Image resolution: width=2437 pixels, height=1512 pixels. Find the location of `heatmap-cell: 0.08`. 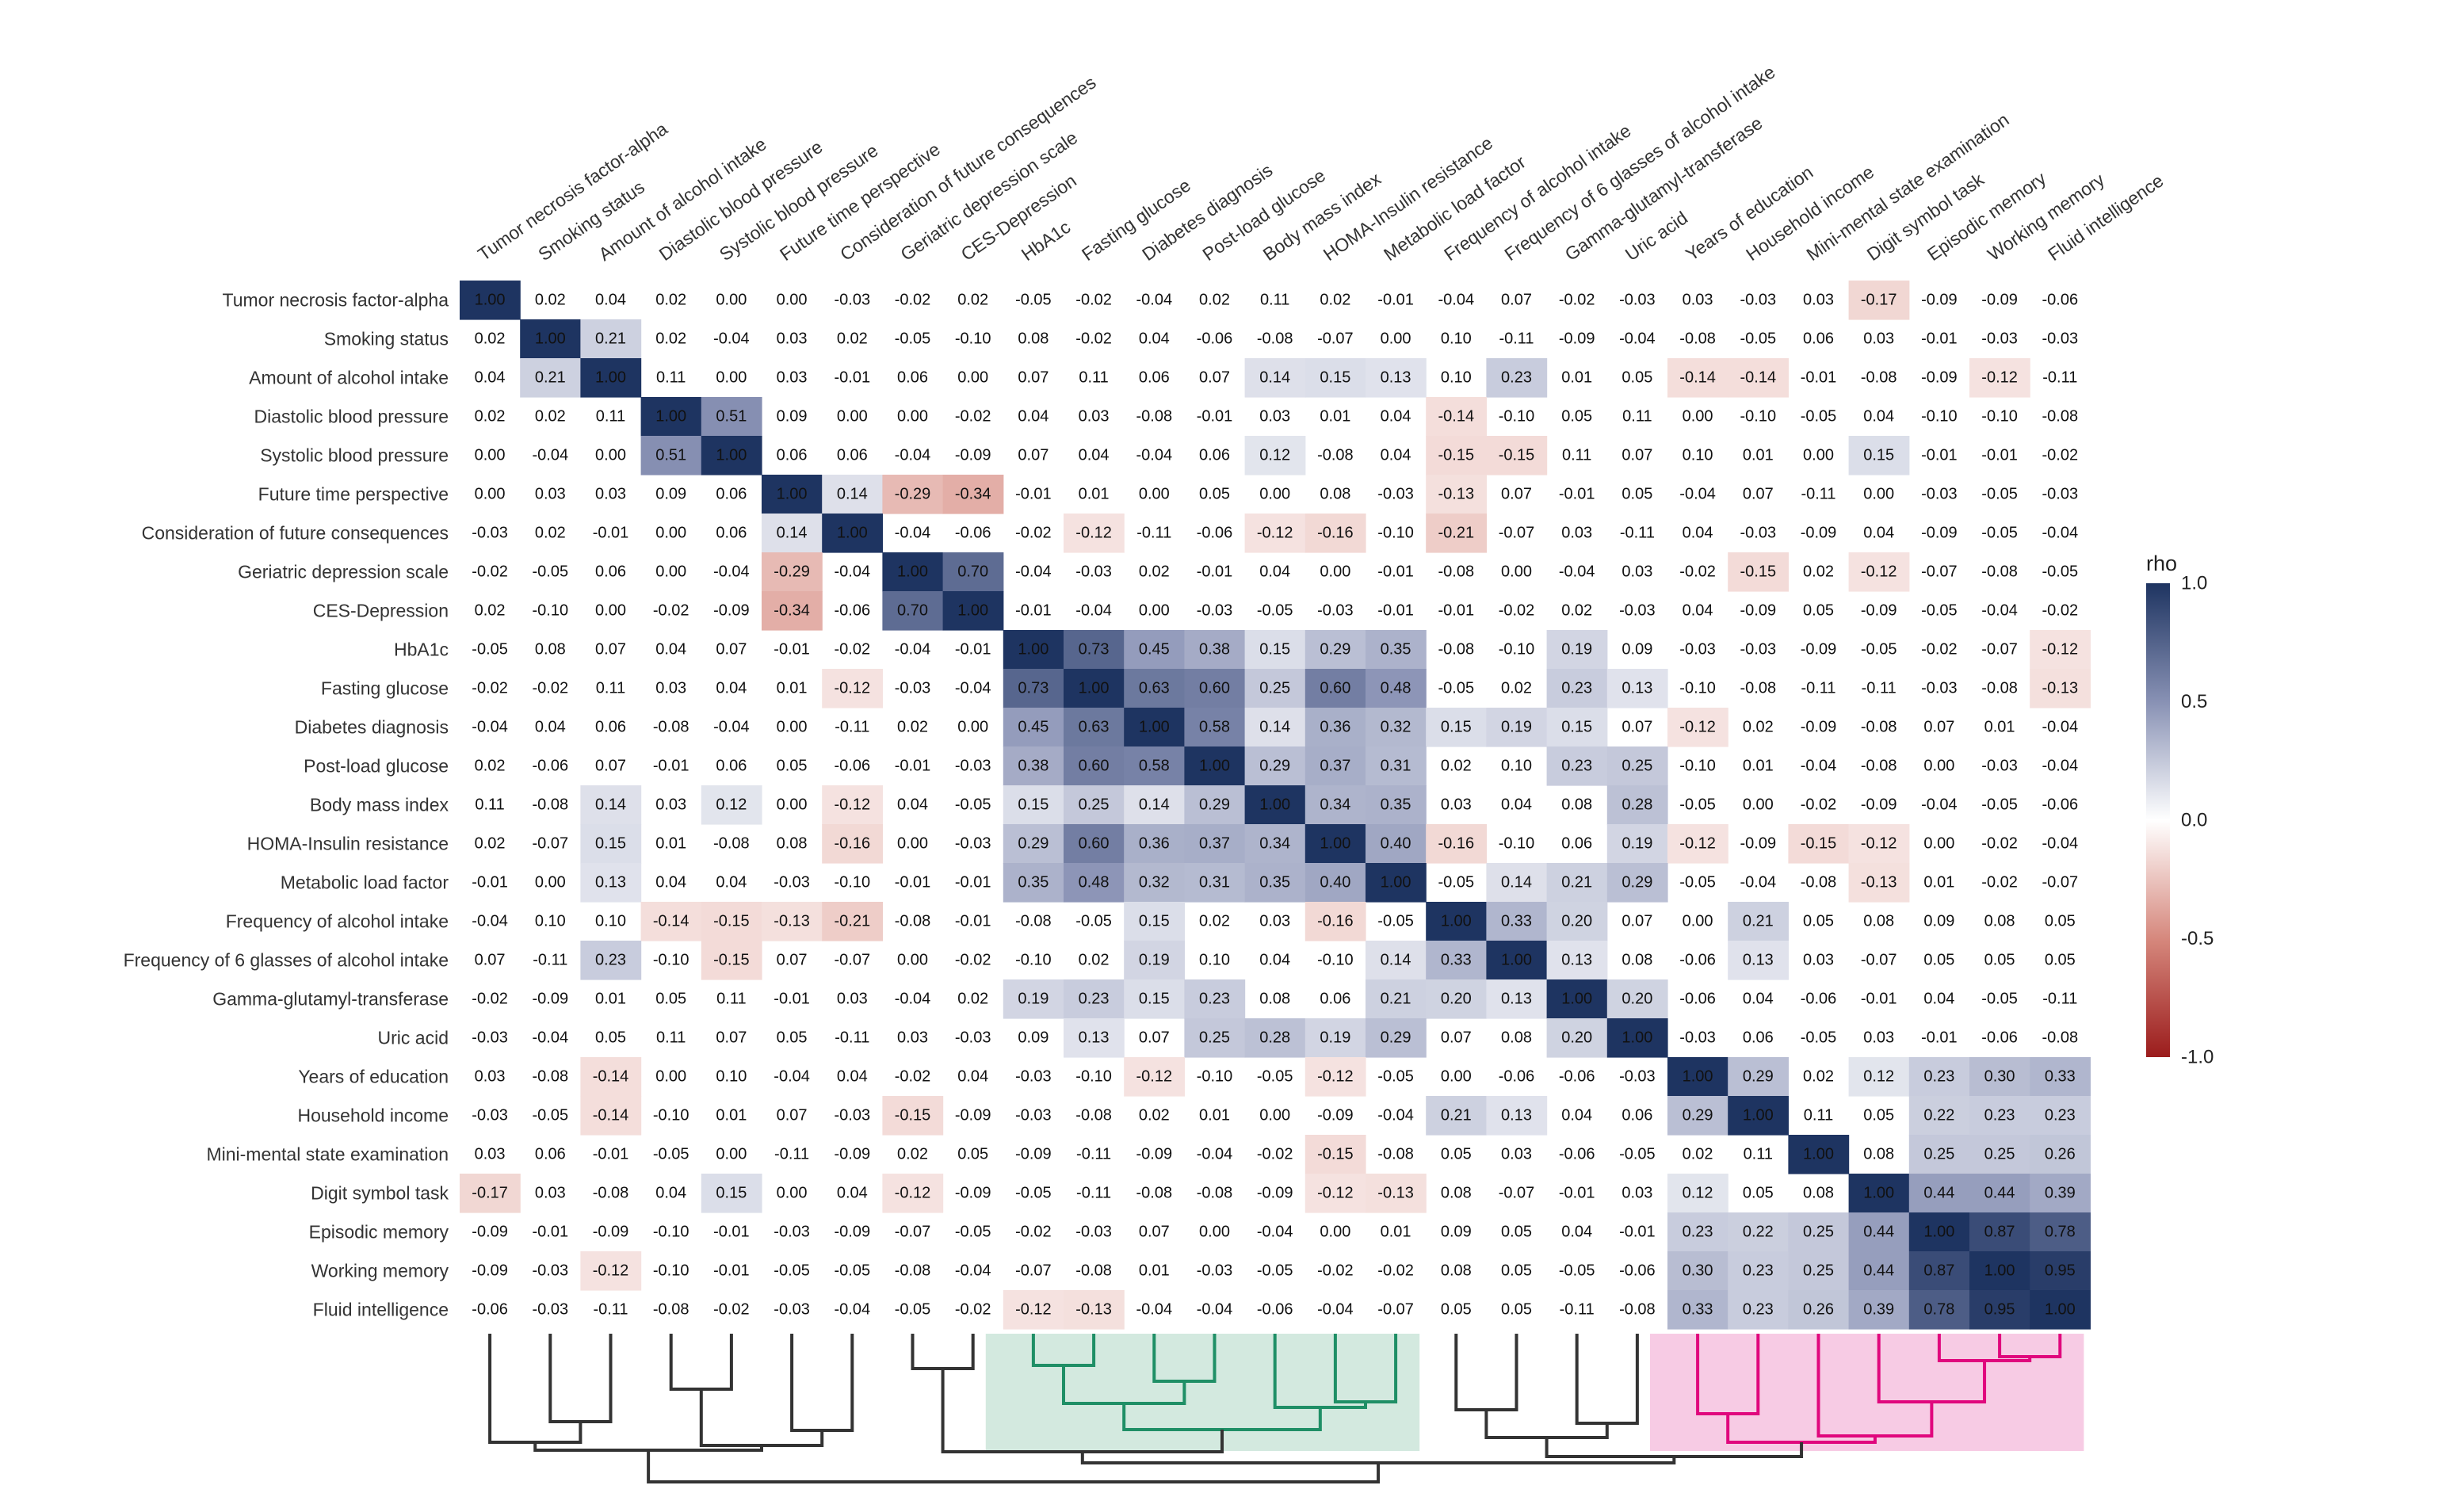

heatmap-cell: 0.08 is located at coordinates (1516, 1038).